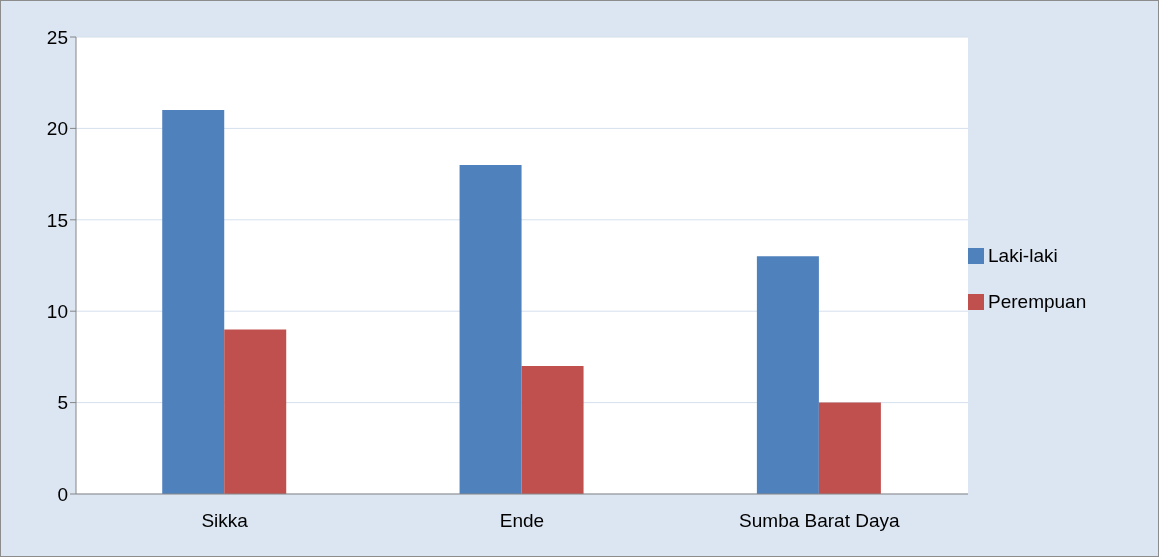  I want to click on y-tick-label: 20, so click(57, 129).